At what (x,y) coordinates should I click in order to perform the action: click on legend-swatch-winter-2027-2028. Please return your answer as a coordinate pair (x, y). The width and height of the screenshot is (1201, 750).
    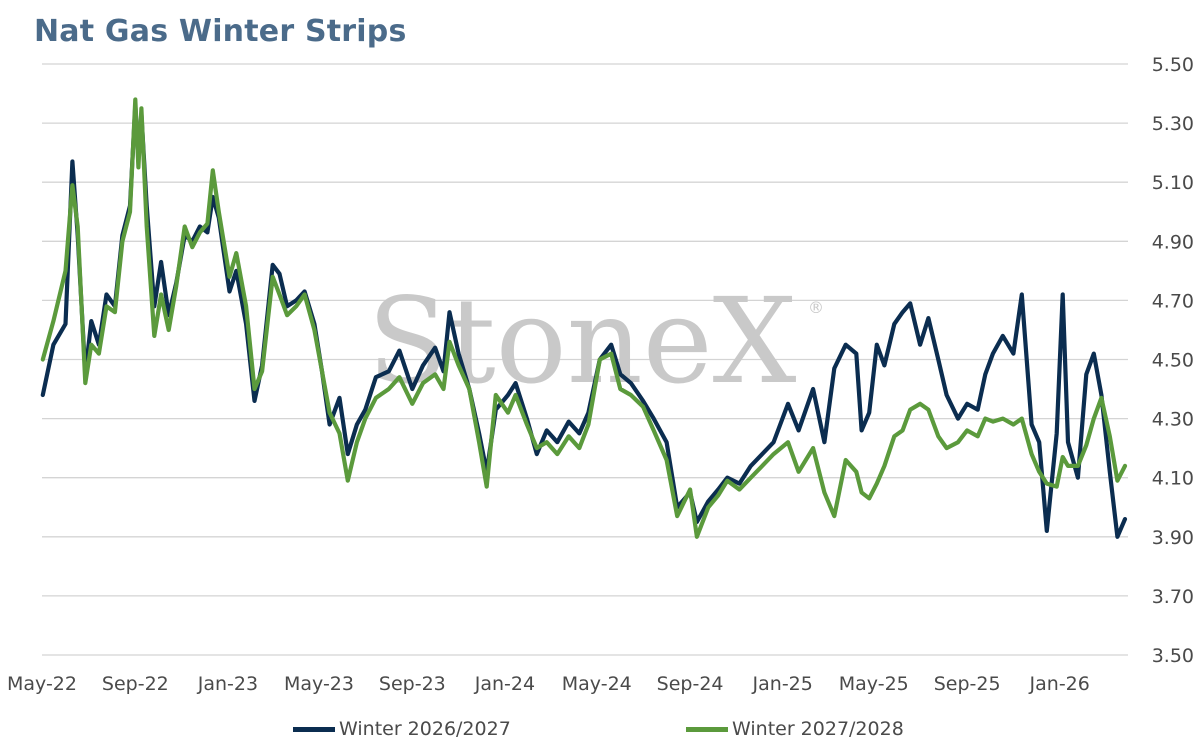
    Looking at the image, I should click on (707, 729).